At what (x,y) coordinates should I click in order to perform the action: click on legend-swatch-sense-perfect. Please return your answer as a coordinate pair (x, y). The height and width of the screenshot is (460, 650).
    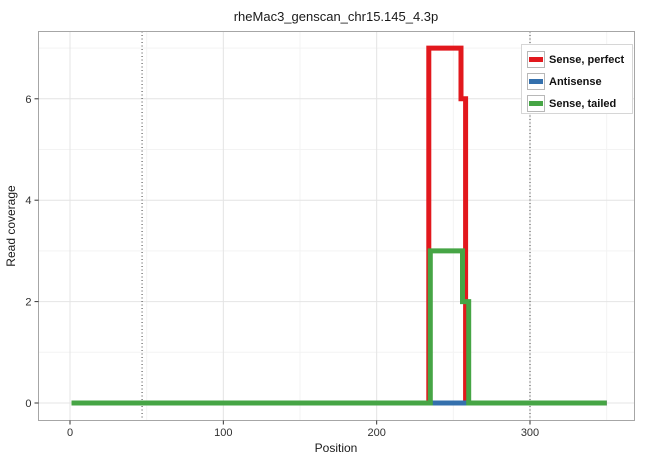
    Looking at the image, I should click on (536, 59).